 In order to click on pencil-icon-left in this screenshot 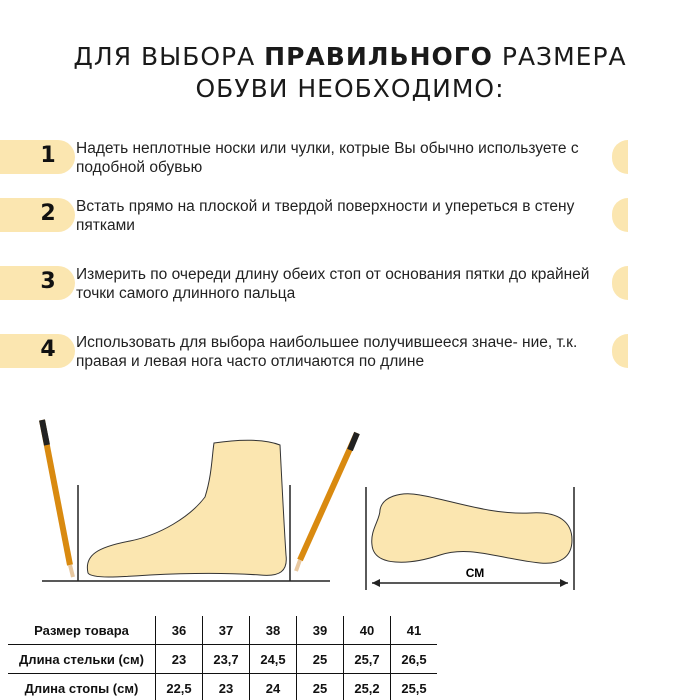, I will do `click(57, 498)`.